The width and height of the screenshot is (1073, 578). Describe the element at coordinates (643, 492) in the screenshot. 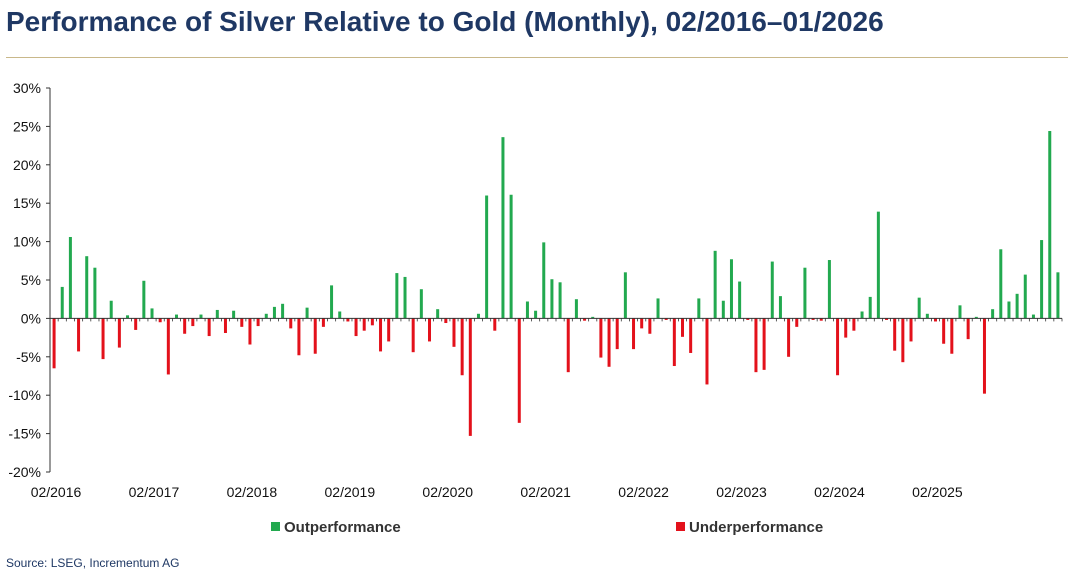

I see `x-tick-label: 02/2022` at that location.